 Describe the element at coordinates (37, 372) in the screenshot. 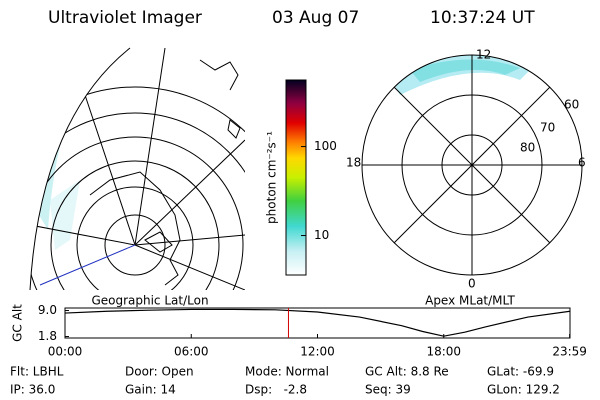

I see `status-field: Flt: LBHL` at that location.